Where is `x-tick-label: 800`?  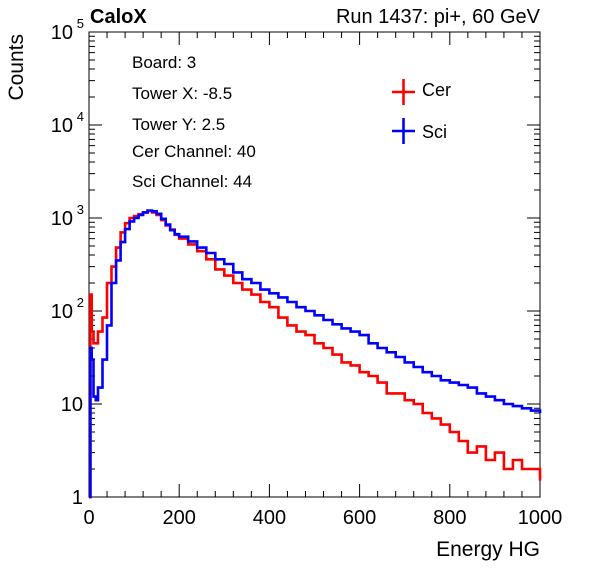 x-tick-label: 800 is located at coordinates (449, 518).